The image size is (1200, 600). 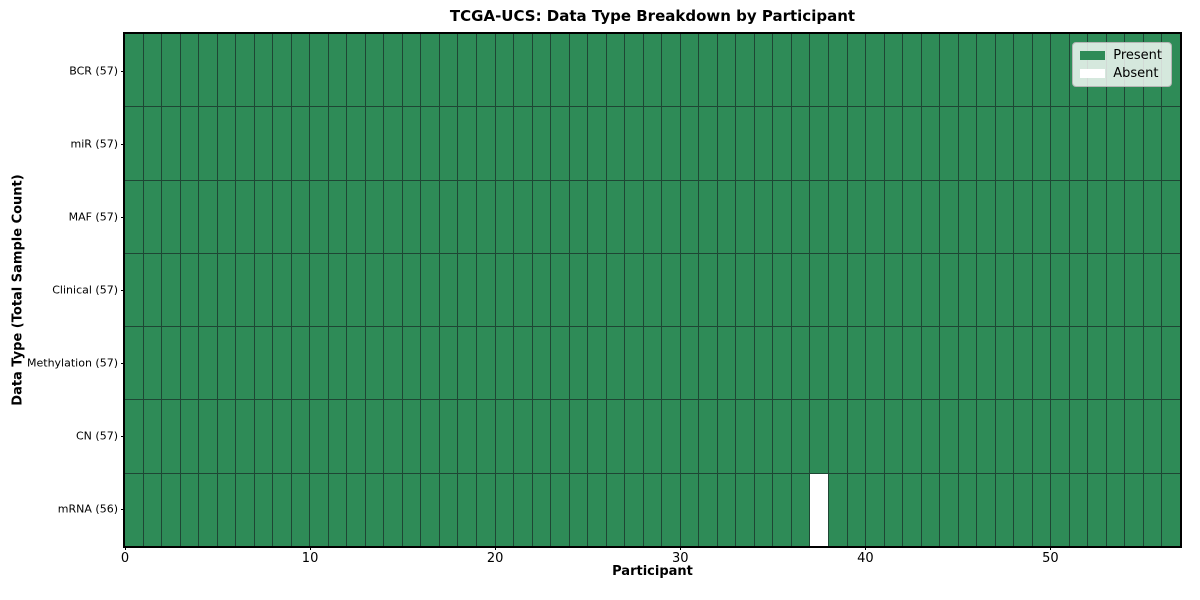 I want to click on y-tick-label-Methylation: Methylation (57), so click(x=72, y=363).